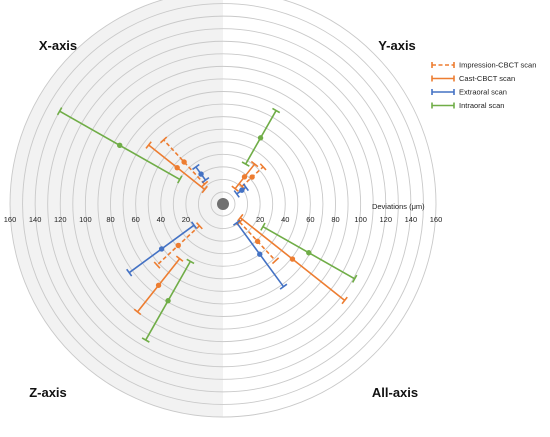 The height and width of the screenshot is (437, 550). Describe the element at coordinates (10, 219) in the screenshot. I see `tick-label-left-160: 160` at that location.